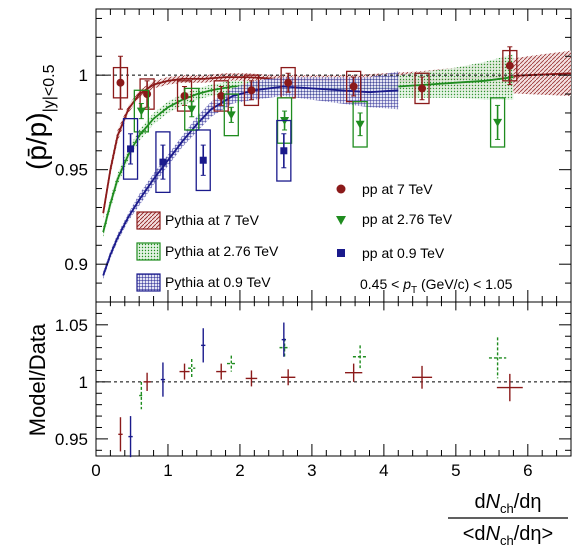 This screenshot has height=549, width=574. Describe the element at coordinates (83, 382) in the screenshot. I see `bottom-y-tick-label: 1` at that location.